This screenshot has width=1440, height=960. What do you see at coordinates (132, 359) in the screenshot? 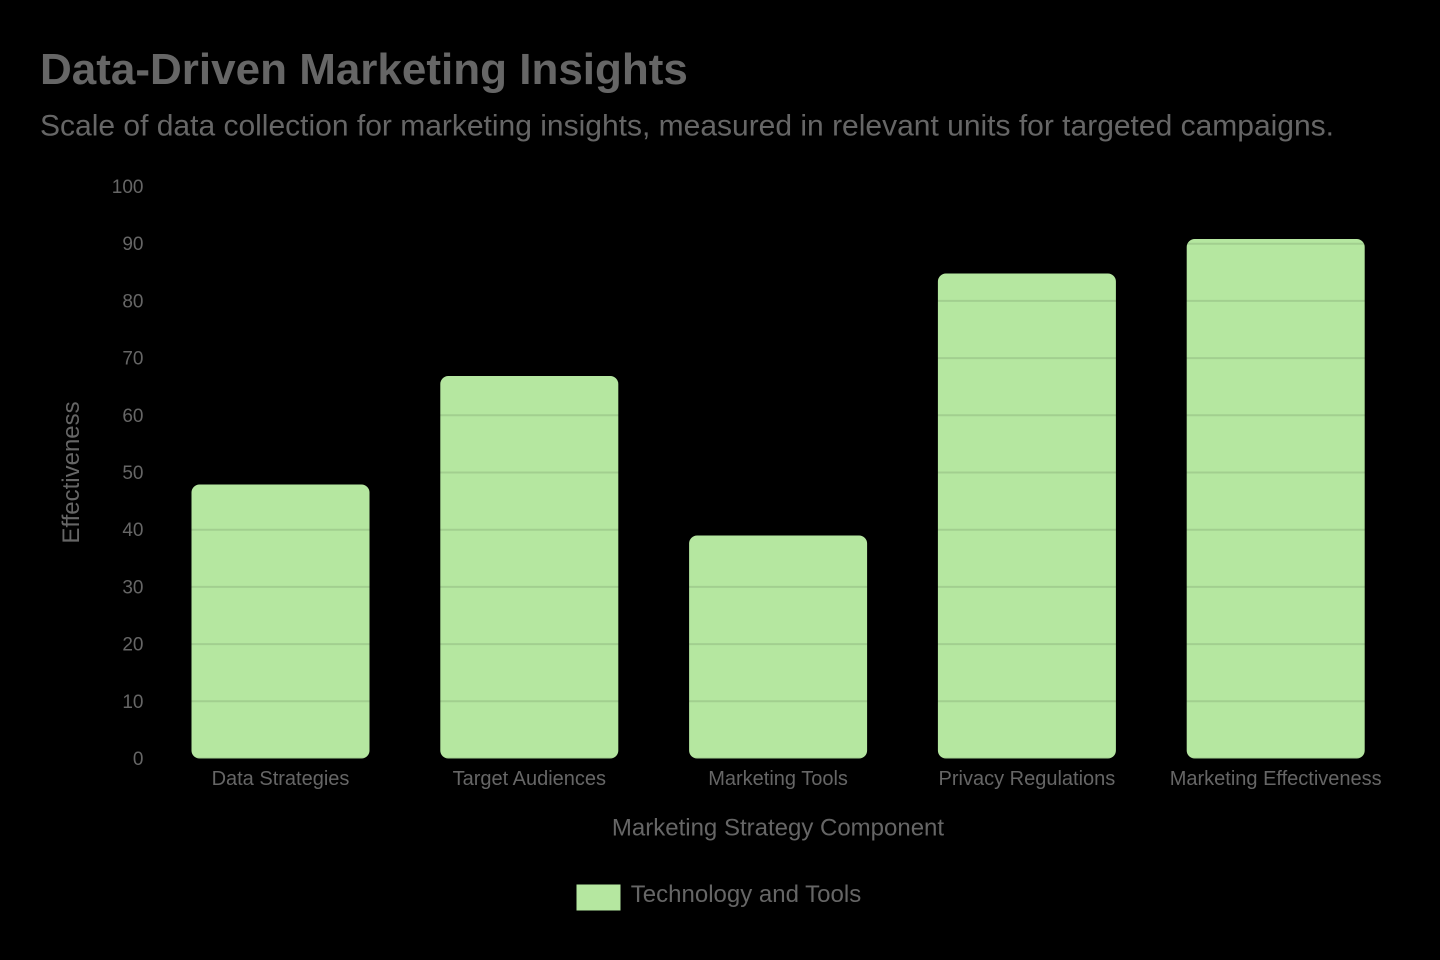
I see `svg-text: 70` at bounding box center [132, 359].